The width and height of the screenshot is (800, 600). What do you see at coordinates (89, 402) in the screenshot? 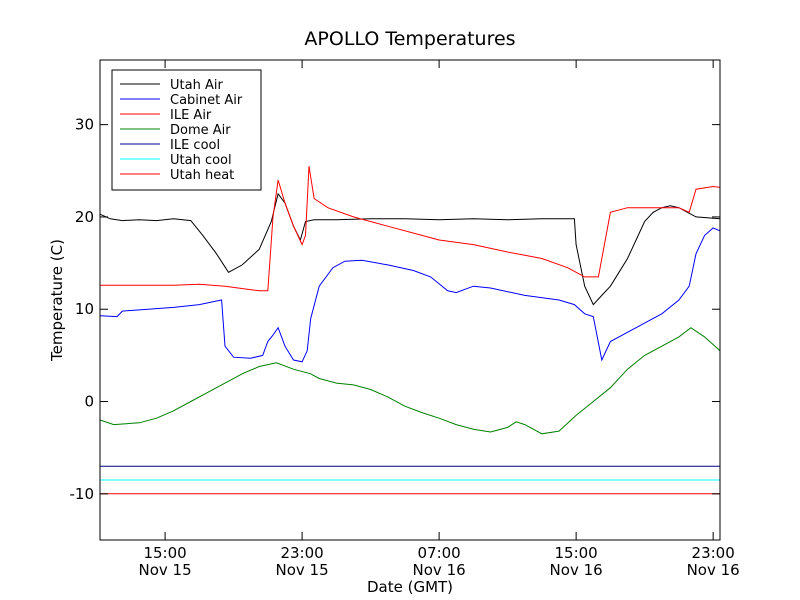
I see `y-tick-label: 0` at bounding box center [89, 402].